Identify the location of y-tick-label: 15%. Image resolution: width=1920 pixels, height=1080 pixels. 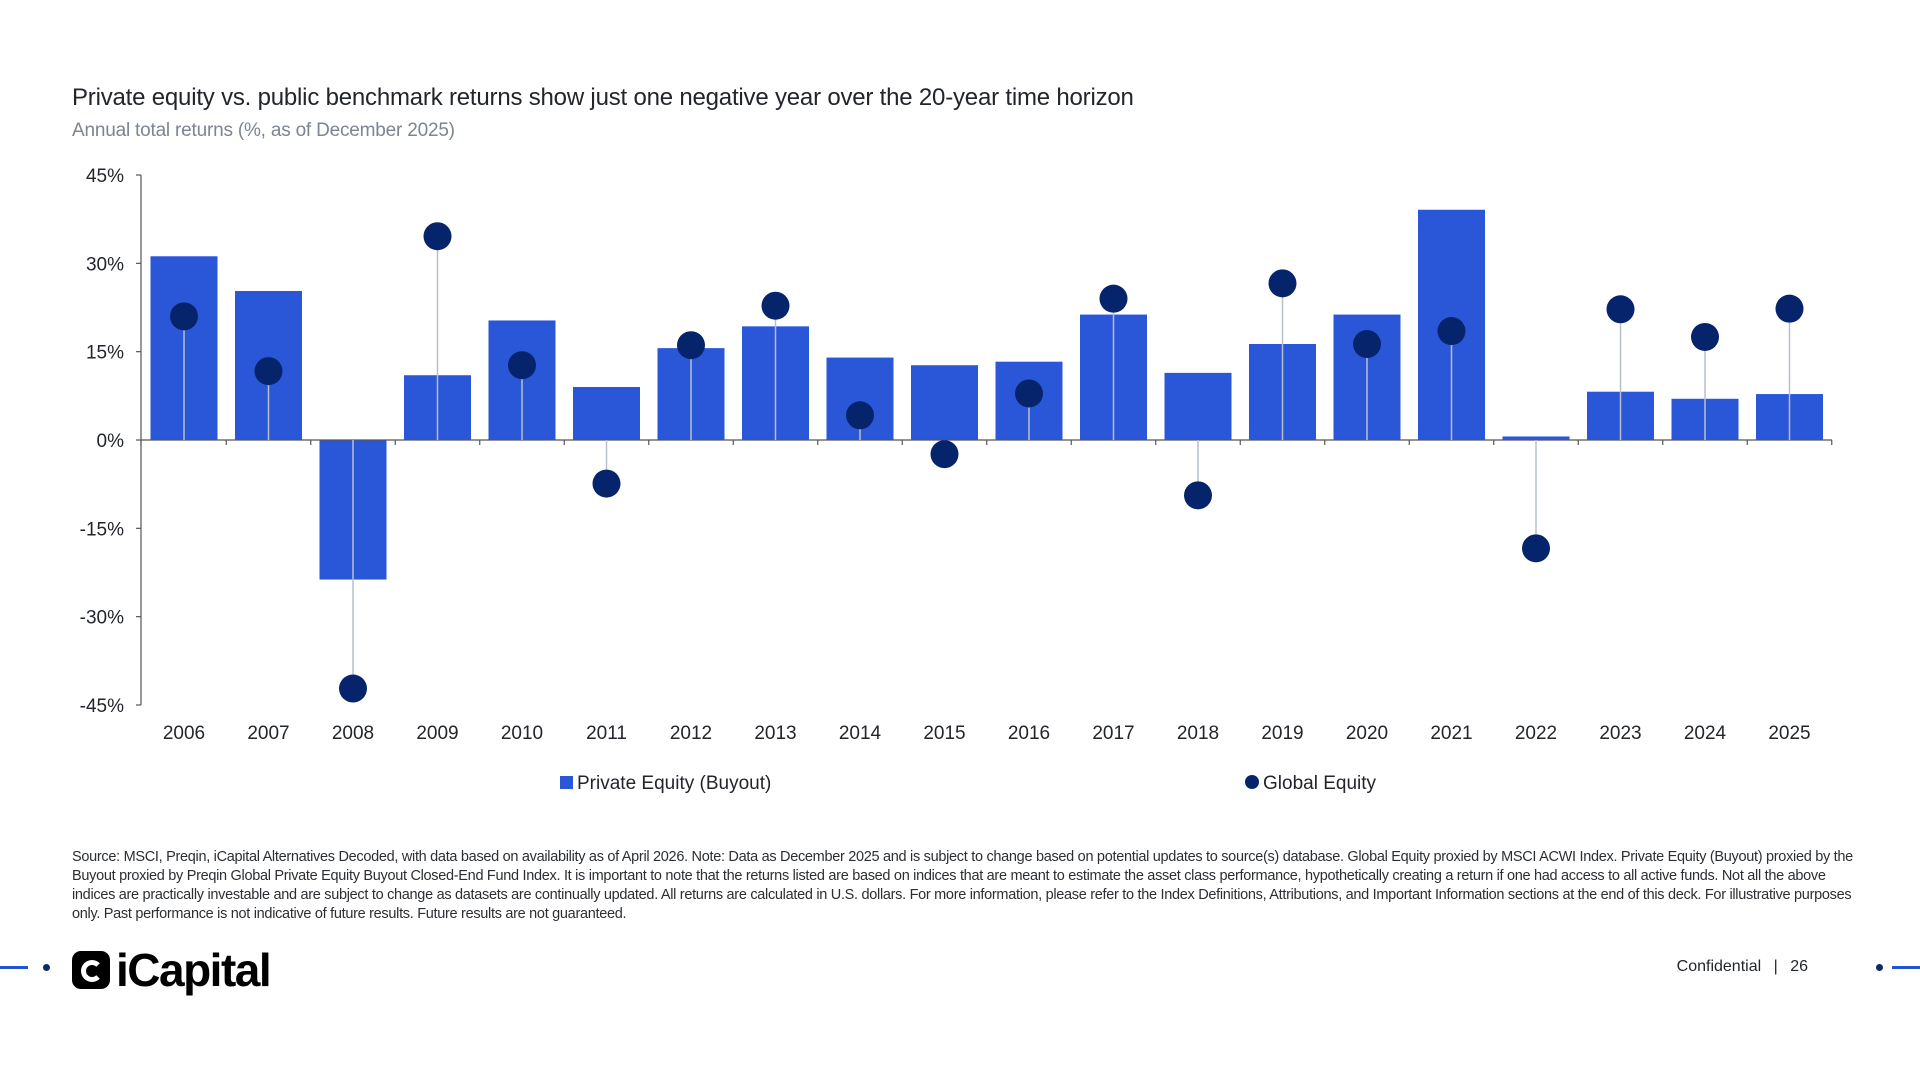
(105, 353).